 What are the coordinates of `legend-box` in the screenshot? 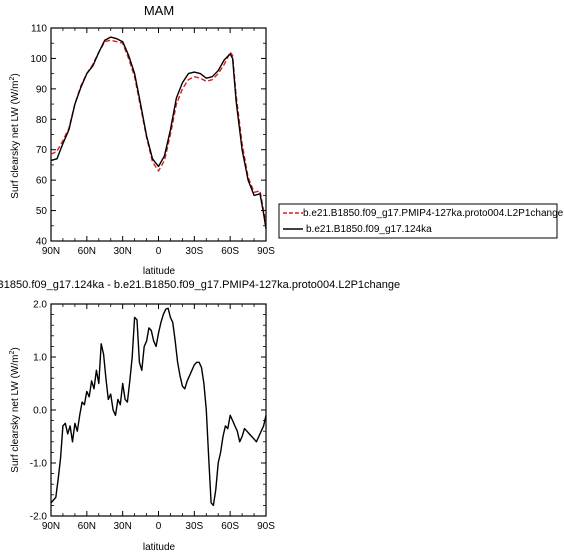 It's located at (418, 221).